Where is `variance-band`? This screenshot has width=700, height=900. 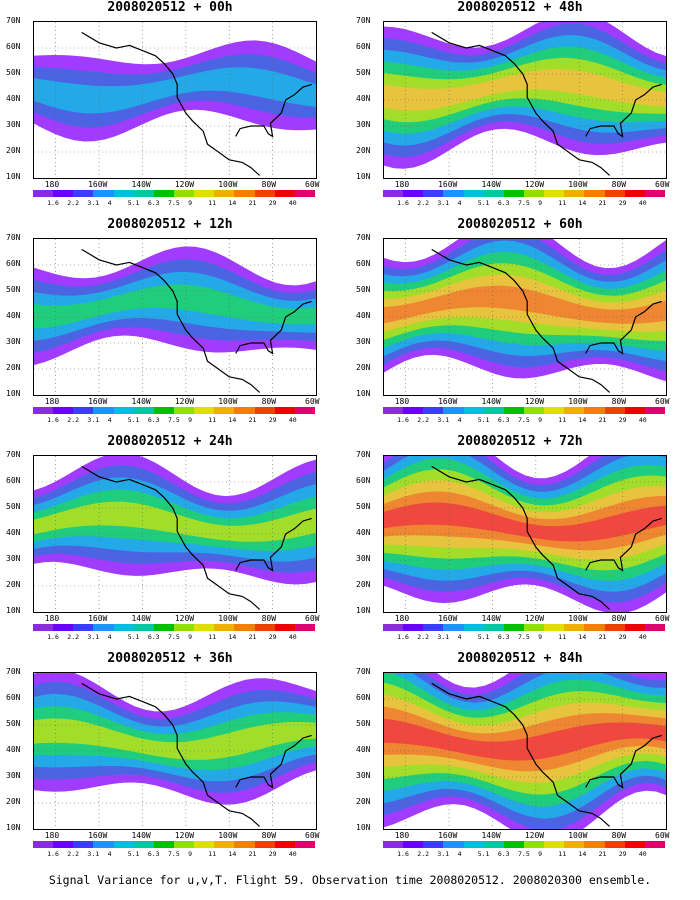
variance-band is located at coordinates (175, 521).